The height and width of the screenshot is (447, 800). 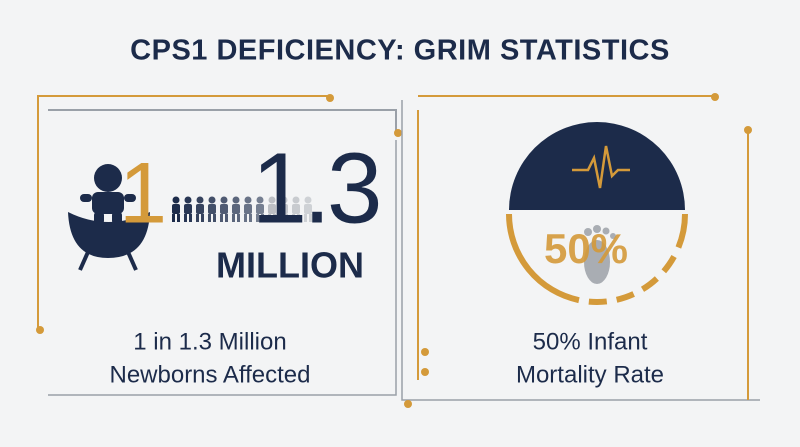 I want to click on caption-line: Mortality Rate, so click(x=590, y=374).